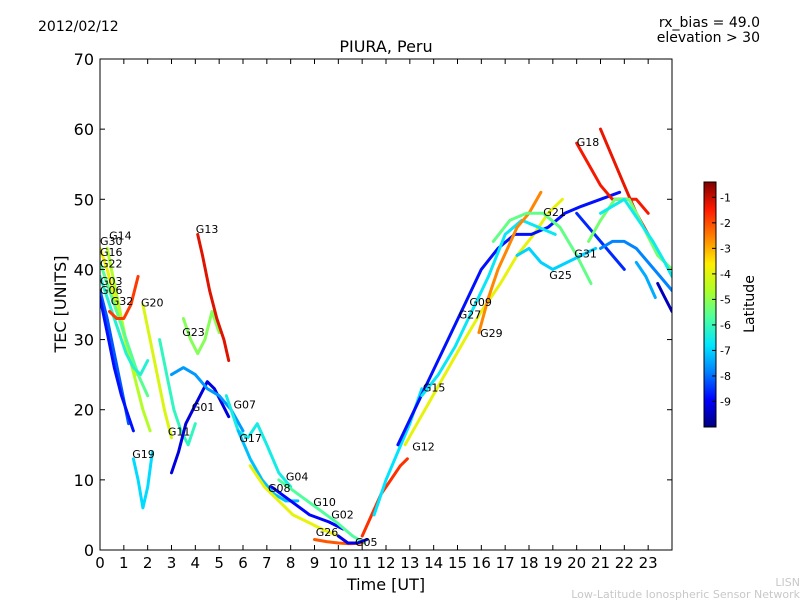 Image resolution: width=800 pixels, height=600 pixels. What do you see at coordinates (84, 480) in the screenshot?
I see `y-tick-label: 10` at bounding box center [84, 480].